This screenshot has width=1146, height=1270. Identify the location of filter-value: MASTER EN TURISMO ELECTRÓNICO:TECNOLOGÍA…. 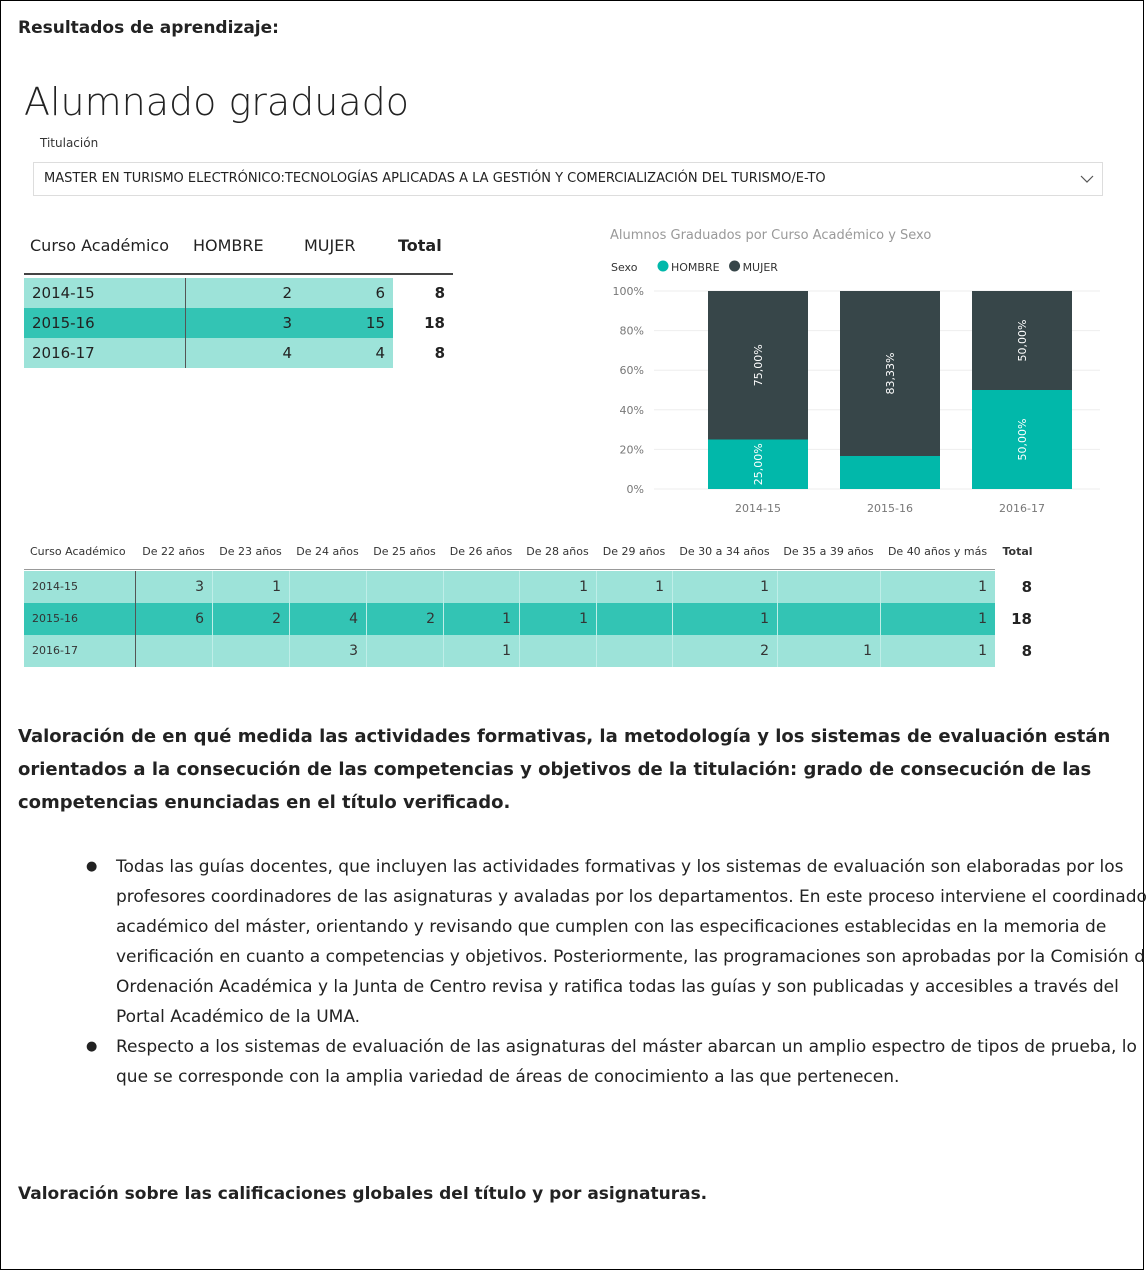
(435, 178).